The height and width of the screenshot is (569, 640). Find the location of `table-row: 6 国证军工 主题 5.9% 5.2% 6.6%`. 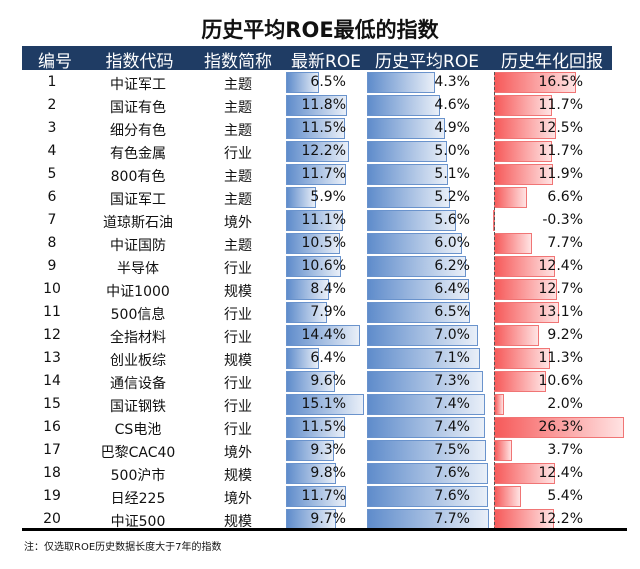

table-row: 6 国证军工 主题 5.9% 5.2% 6.6% is located at coordinates (320, 197).